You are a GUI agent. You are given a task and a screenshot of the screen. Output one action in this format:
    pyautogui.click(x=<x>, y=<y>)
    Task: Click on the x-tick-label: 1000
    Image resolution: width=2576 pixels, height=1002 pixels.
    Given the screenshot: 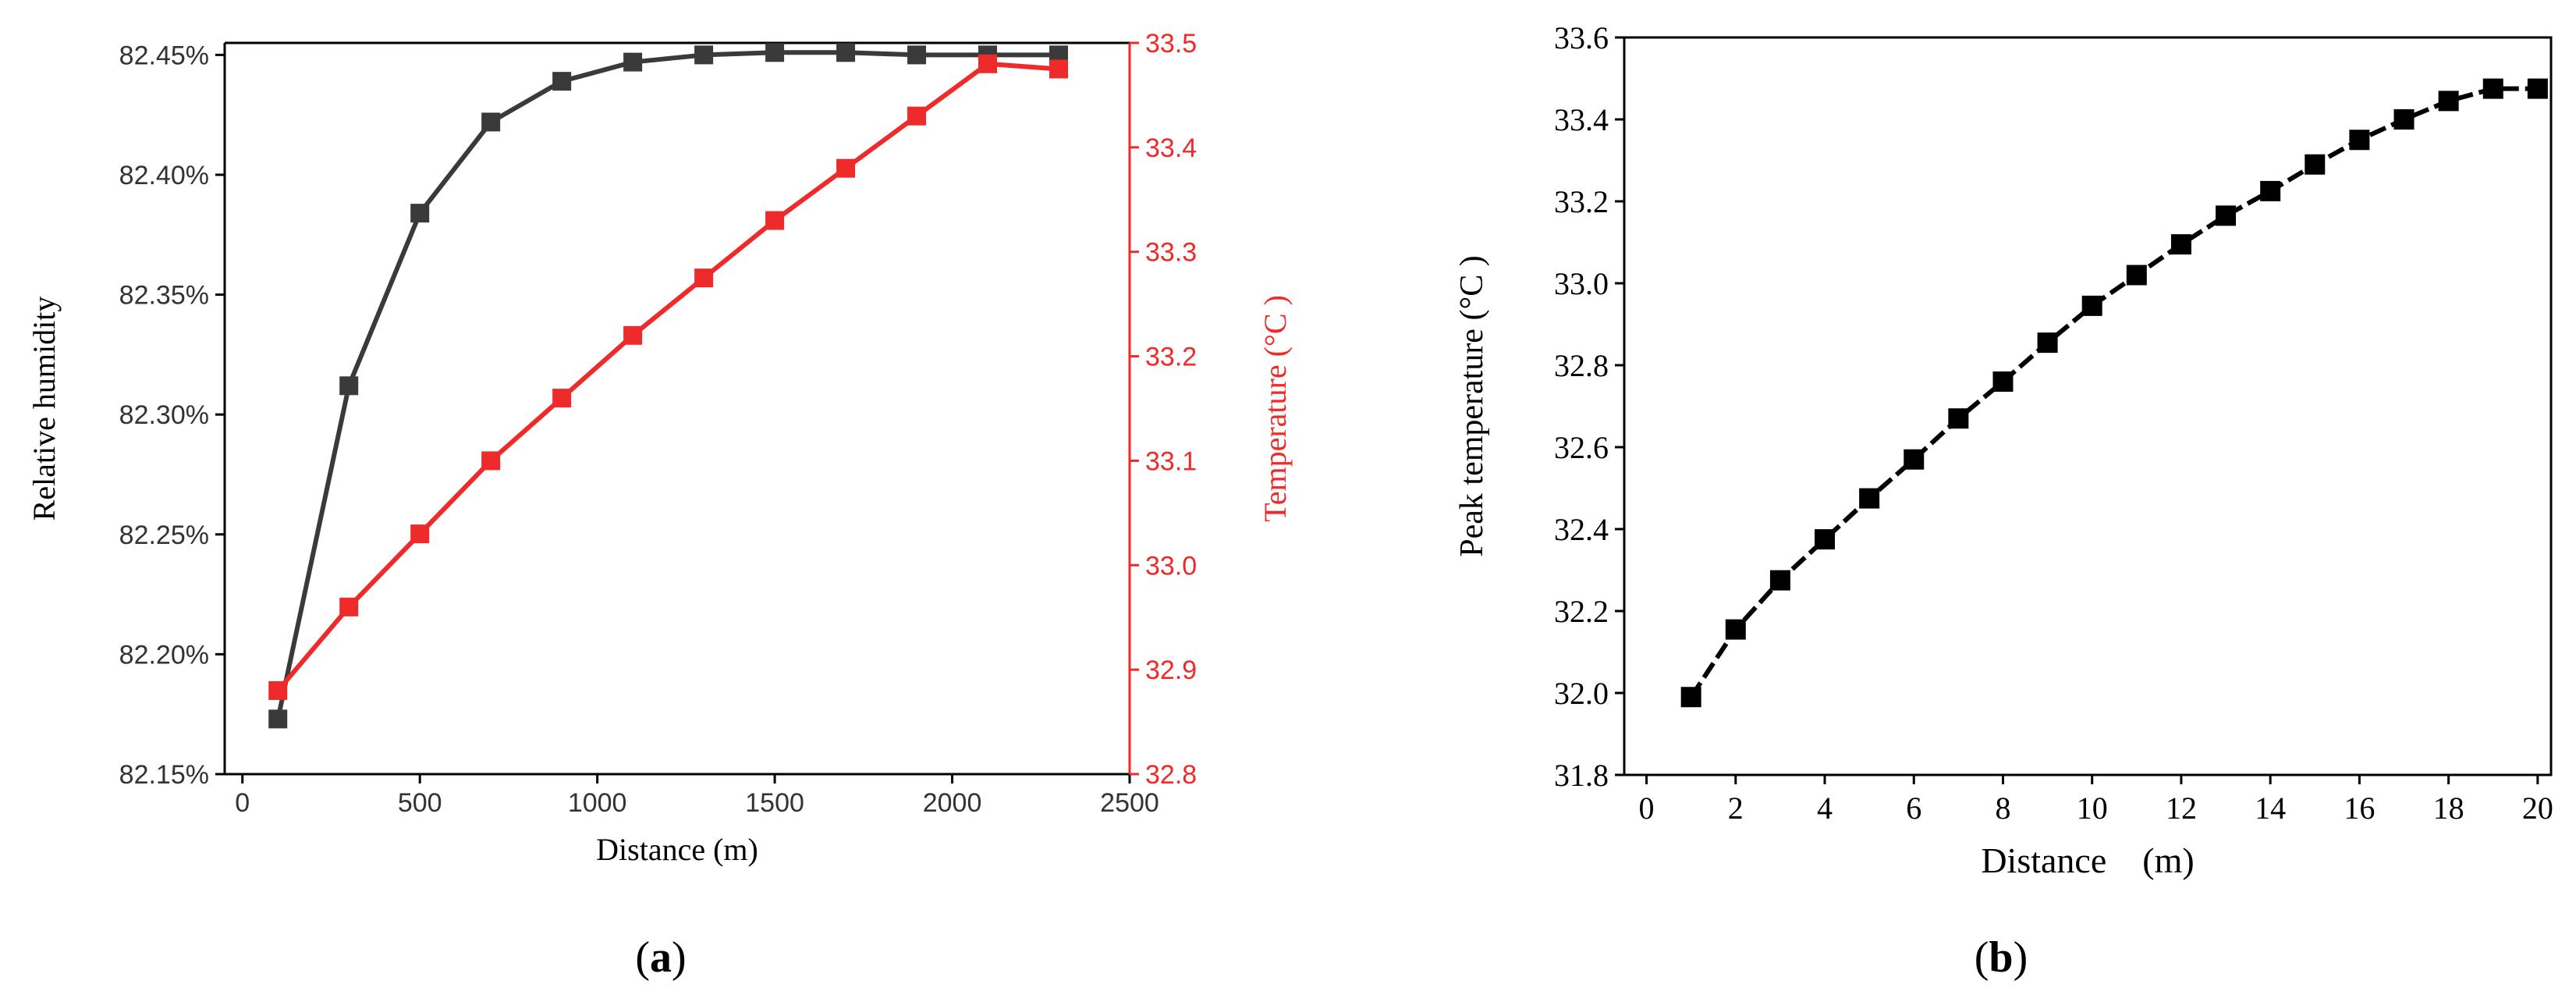 What is the action you would take?
    pyautogui.click(x=597, y=803)
    